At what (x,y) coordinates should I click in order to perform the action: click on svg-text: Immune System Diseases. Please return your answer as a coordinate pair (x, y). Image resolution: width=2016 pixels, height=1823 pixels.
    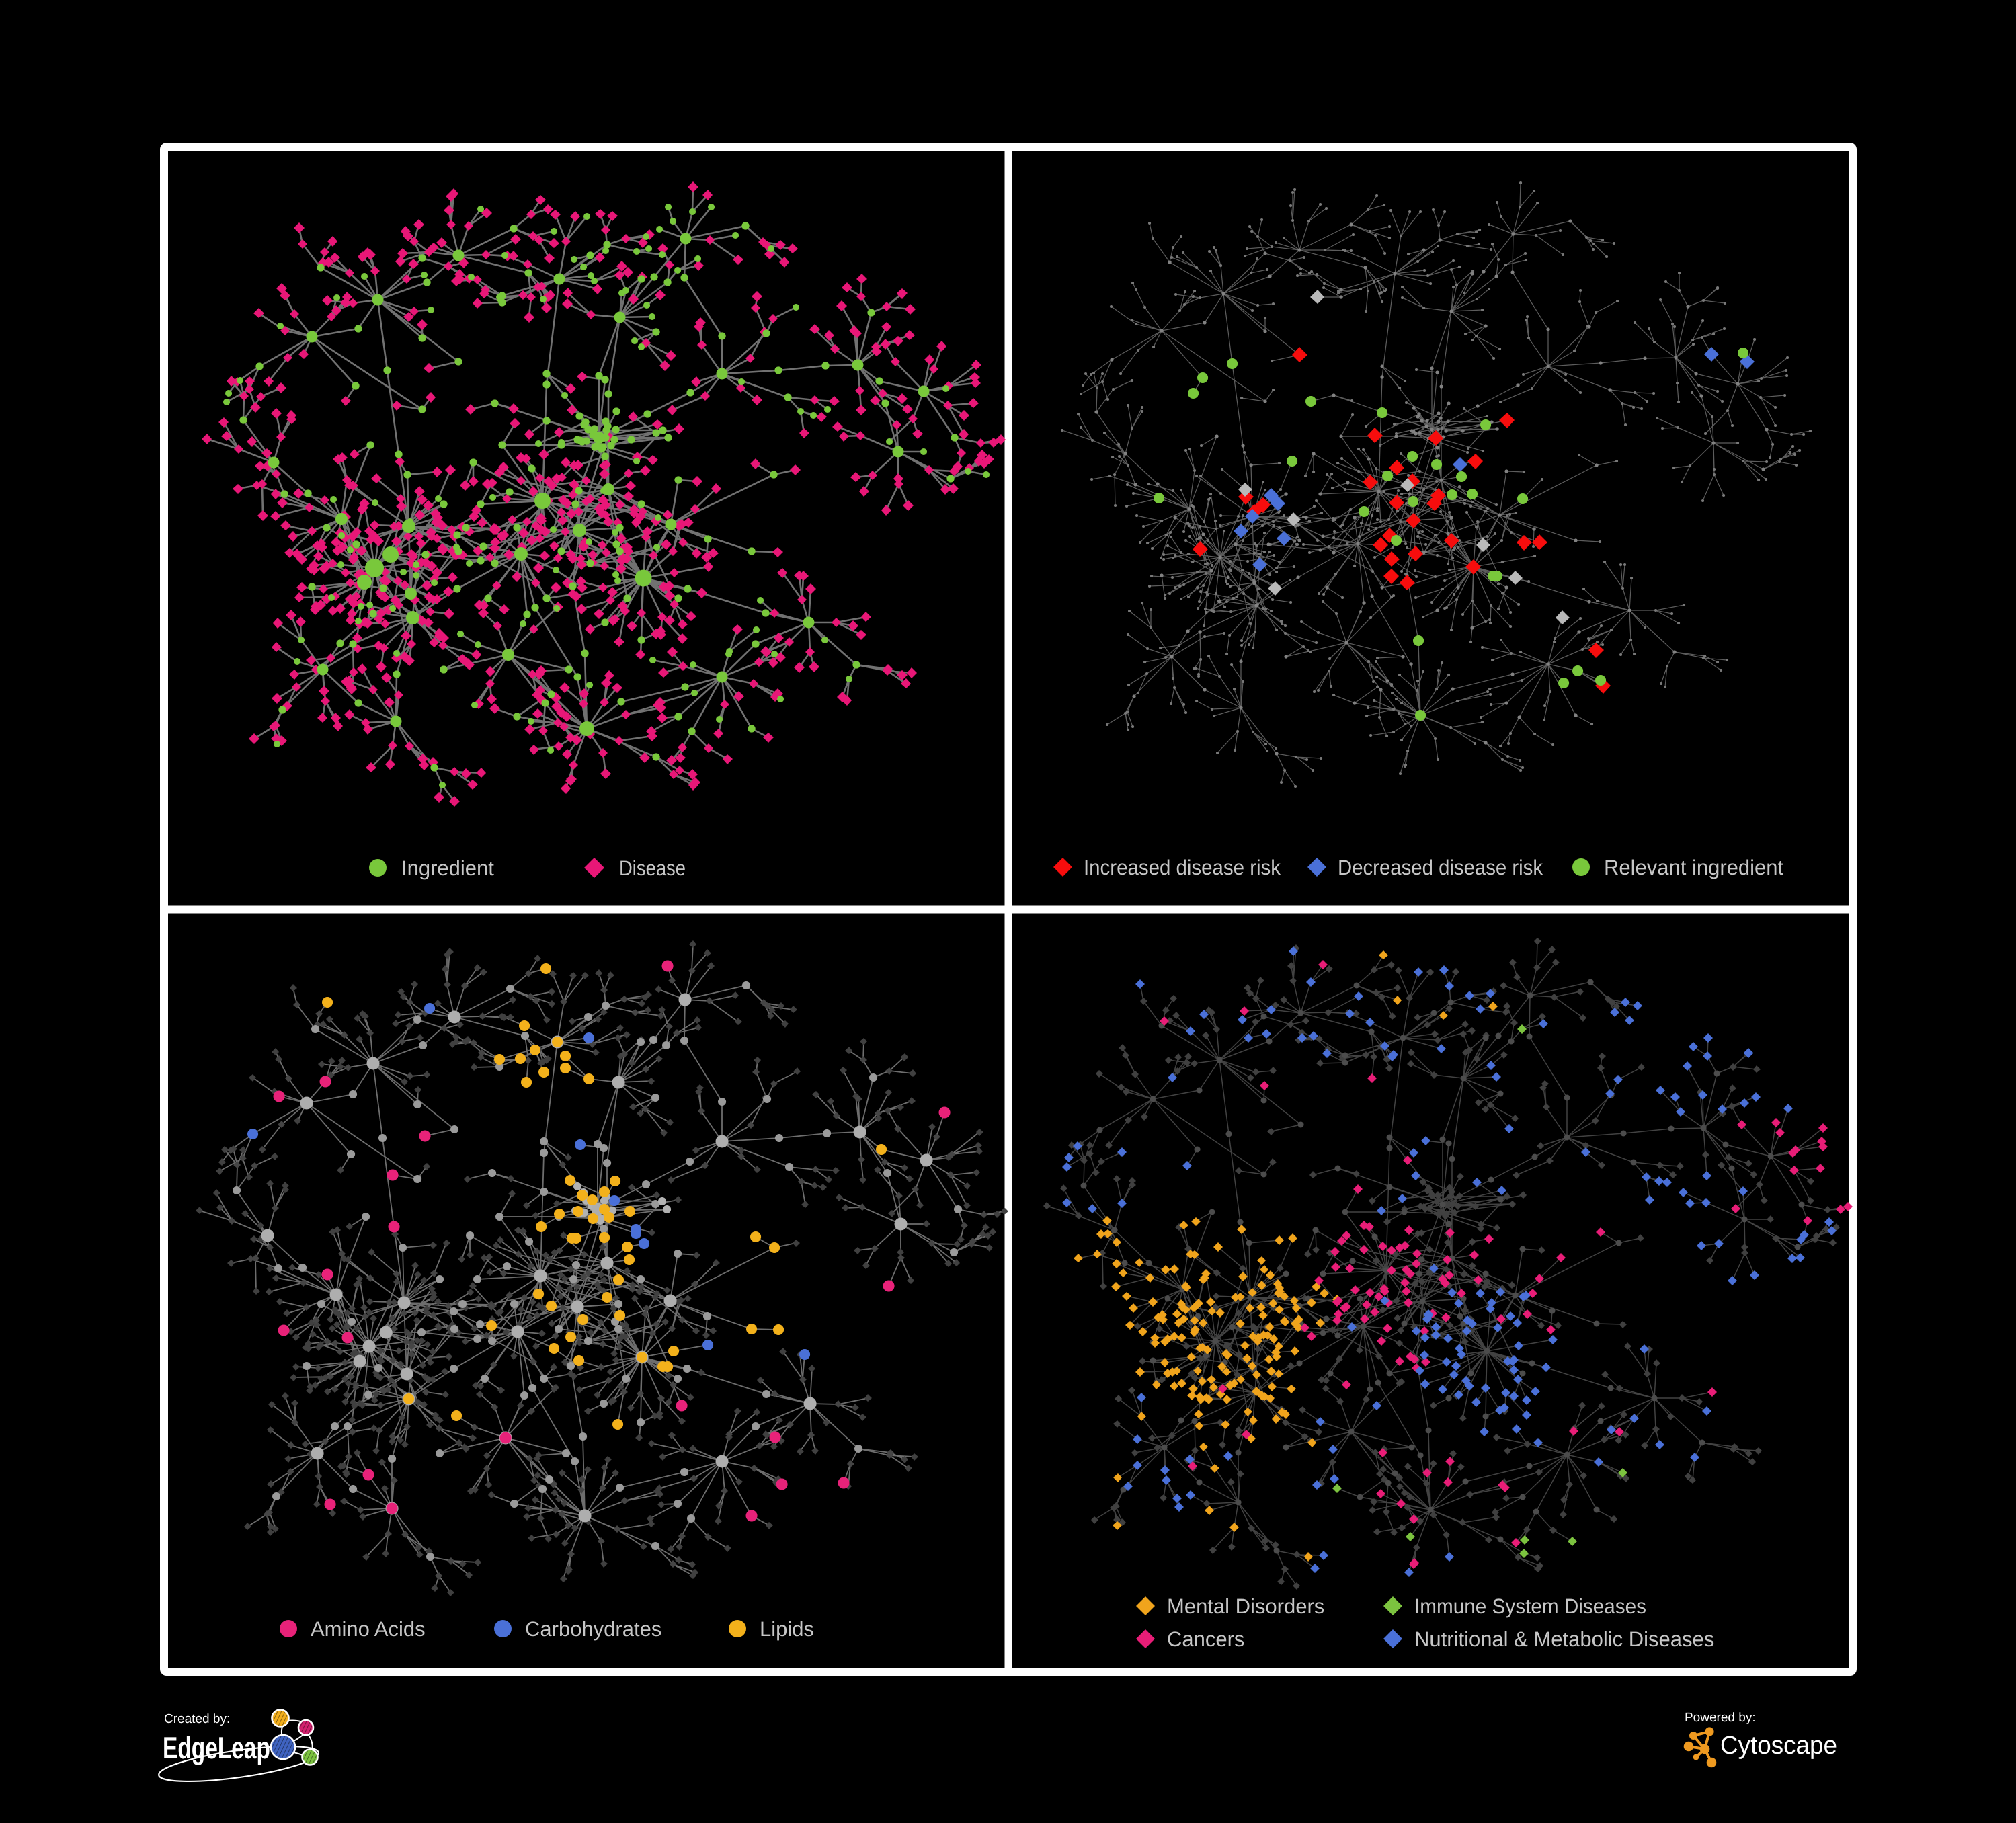
    Looking at the image, I should click on (1530, 1606).